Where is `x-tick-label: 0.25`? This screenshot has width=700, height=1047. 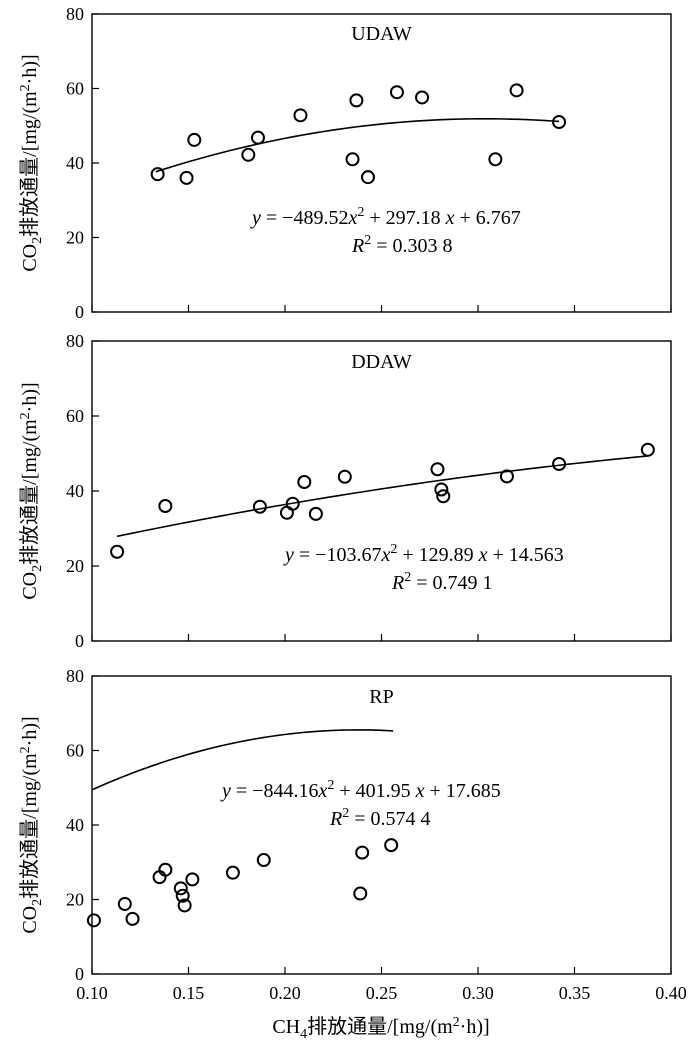
x-tick-label: 0.25 is located at coordinates (382, 993).